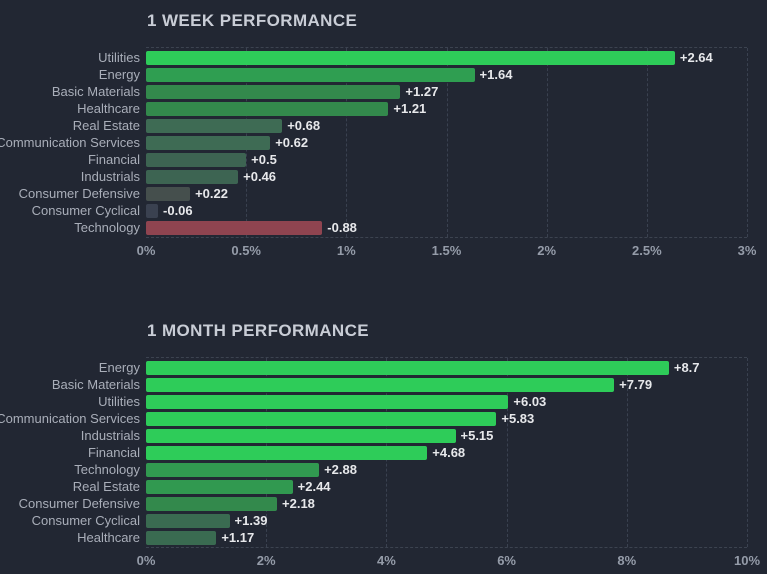  What do you see at coordinates (246, 250) in the screenshot?
I see `axis-tick-label: 0.5%` at bounding box center [246, 250].